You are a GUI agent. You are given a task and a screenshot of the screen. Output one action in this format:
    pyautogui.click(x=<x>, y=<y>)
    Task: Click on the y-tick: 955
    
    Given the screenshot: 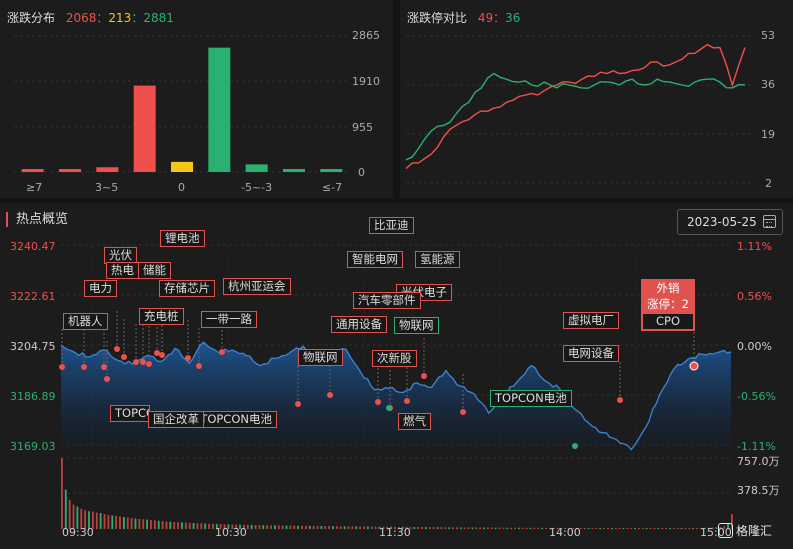 What is the action you would take?
    pyautogui.click(x=362, y=127)
    